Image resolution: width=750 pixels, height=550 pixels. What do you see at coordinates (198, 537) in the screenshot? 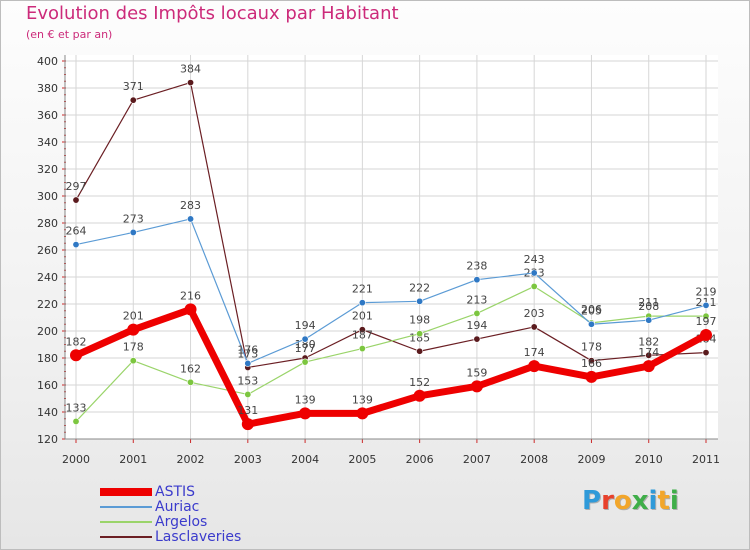
I see `legend-label: Lasclaveries` at bounding box center [198, 537].